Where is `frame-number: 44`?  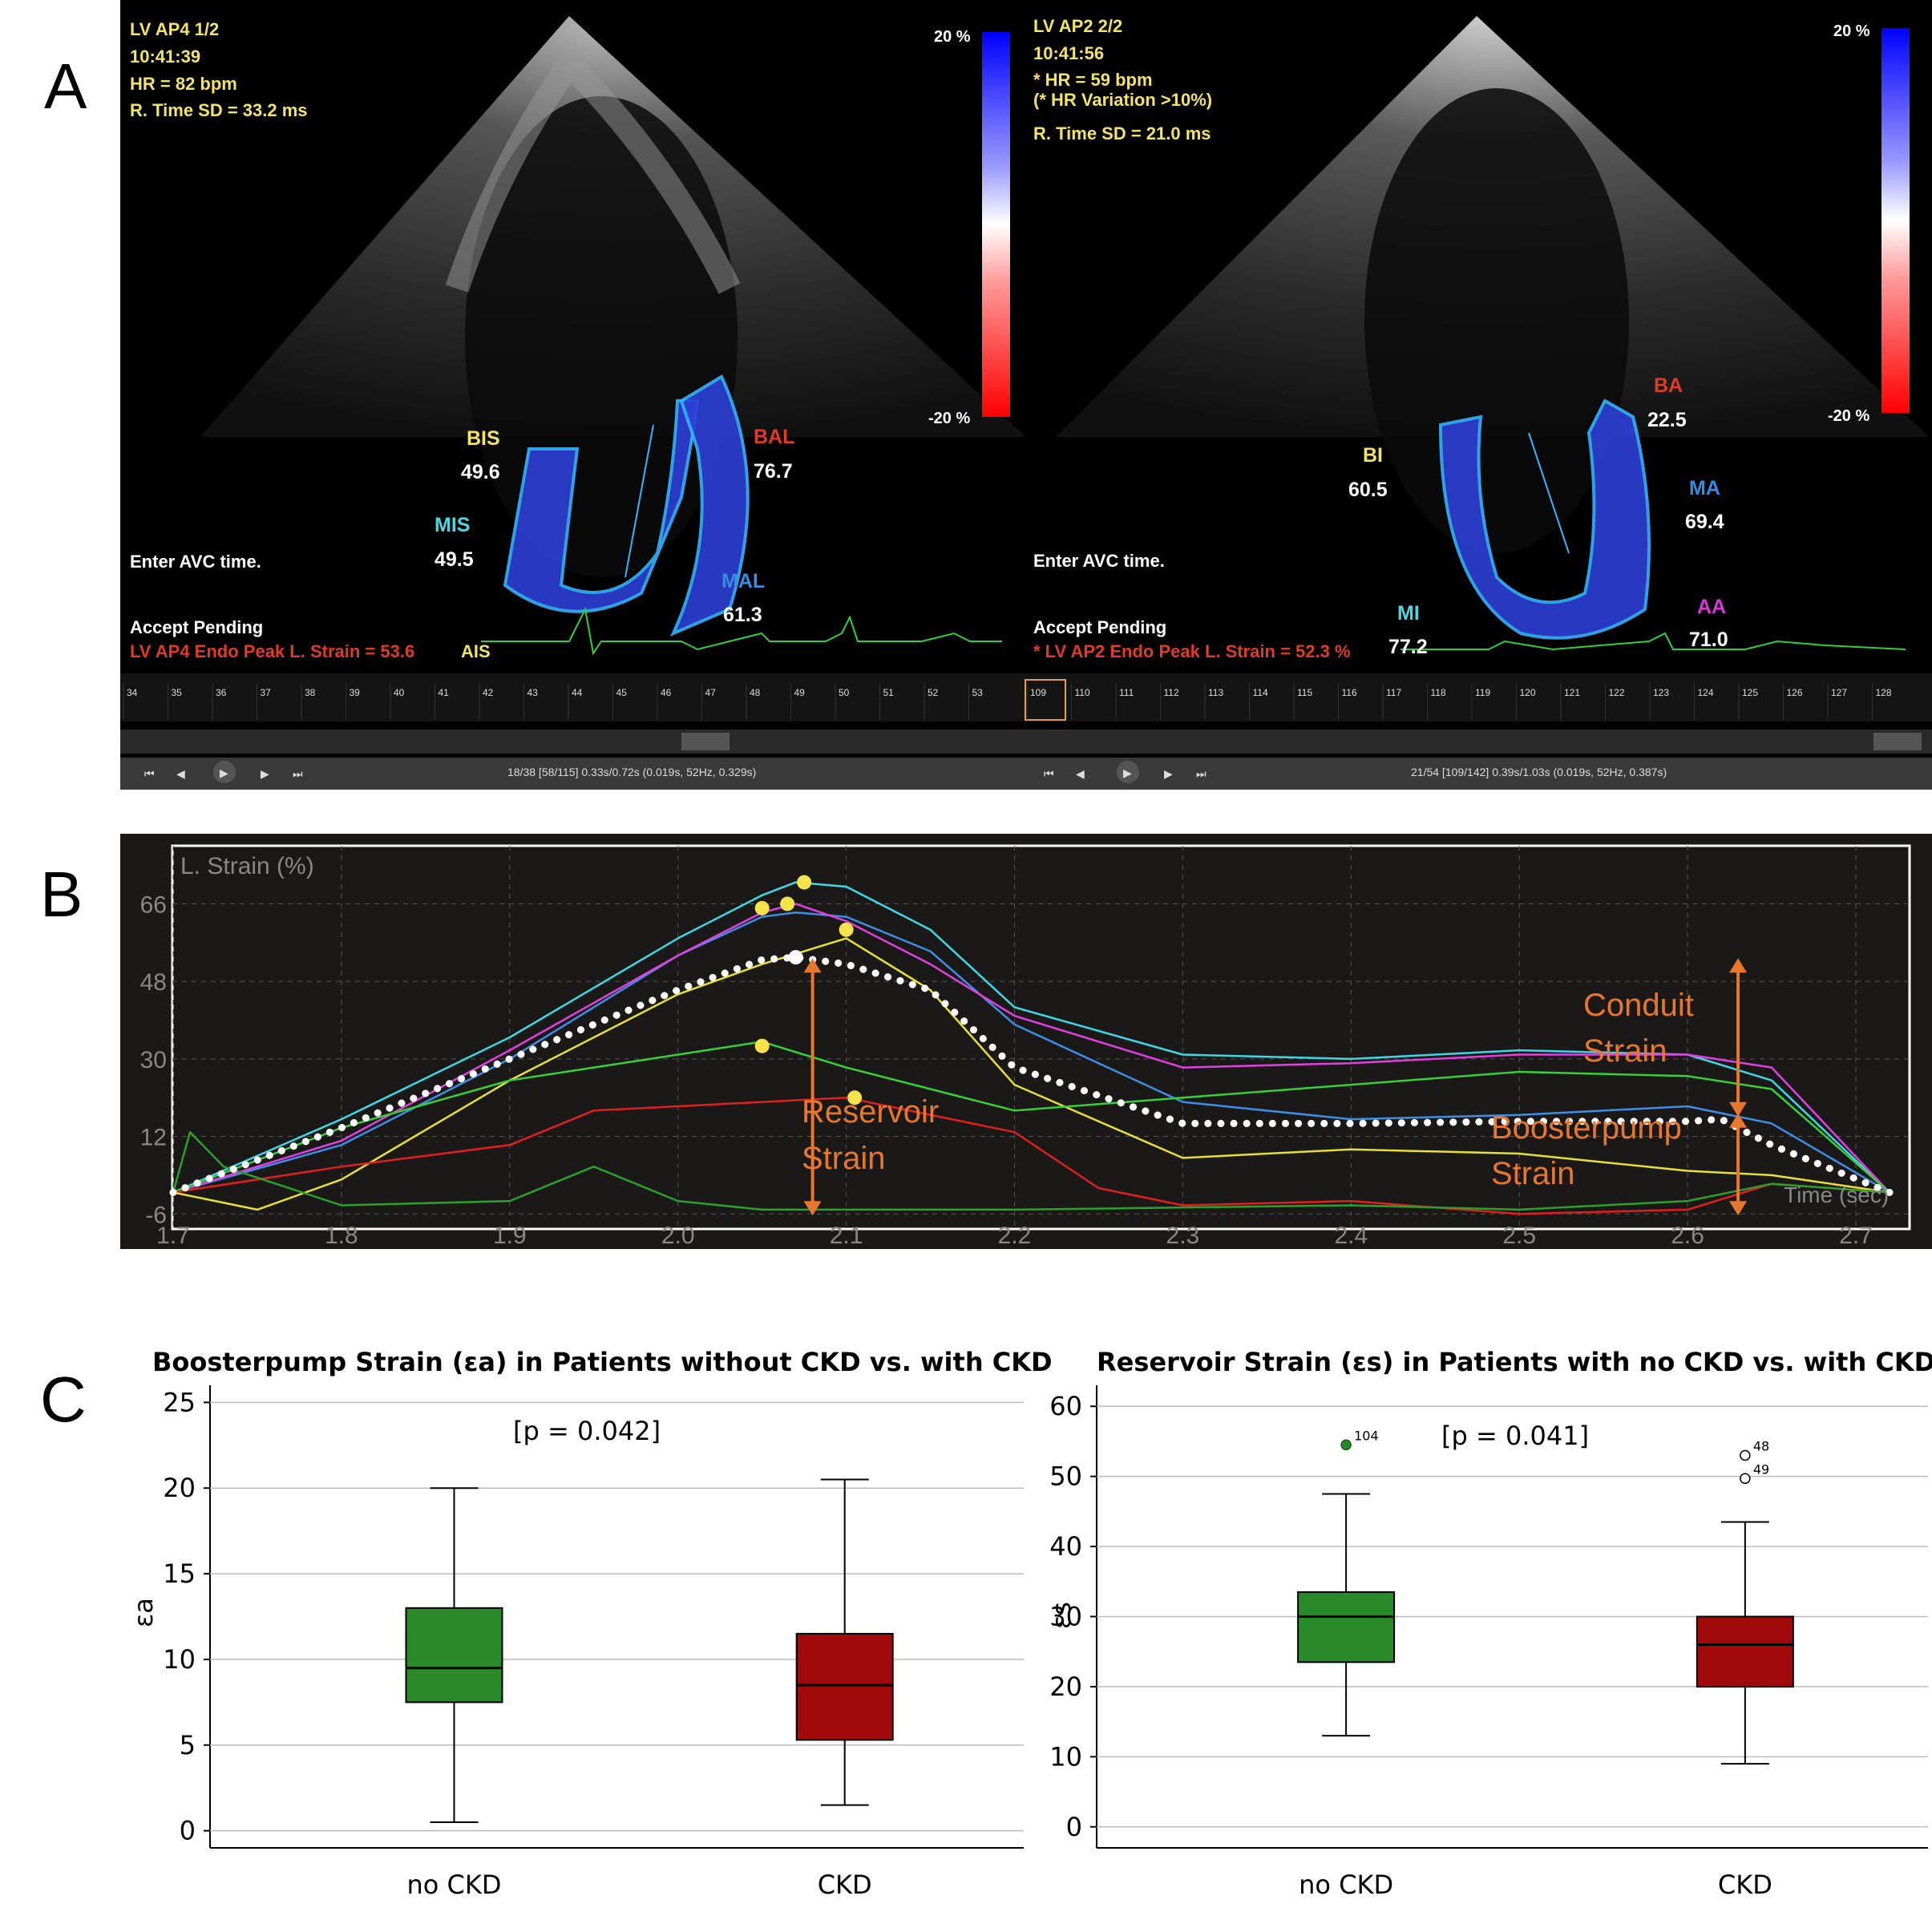 frame-number: 44 is located at coordinates (577, 692).